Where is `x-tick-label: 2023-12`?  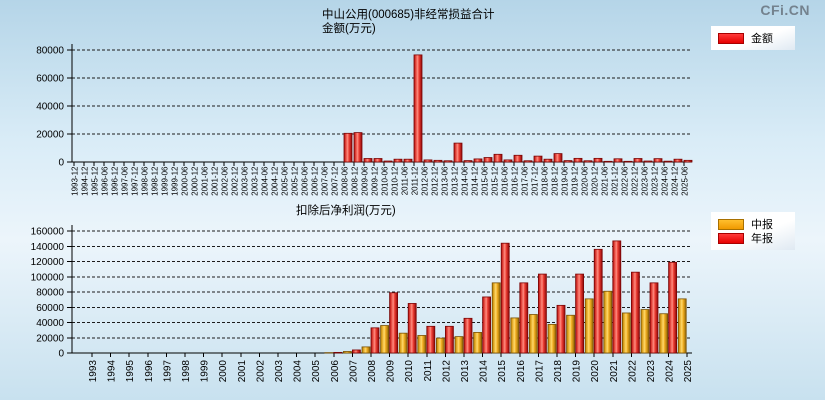 x-tick-label: 2023-12 is located at coordinates (655, 181).